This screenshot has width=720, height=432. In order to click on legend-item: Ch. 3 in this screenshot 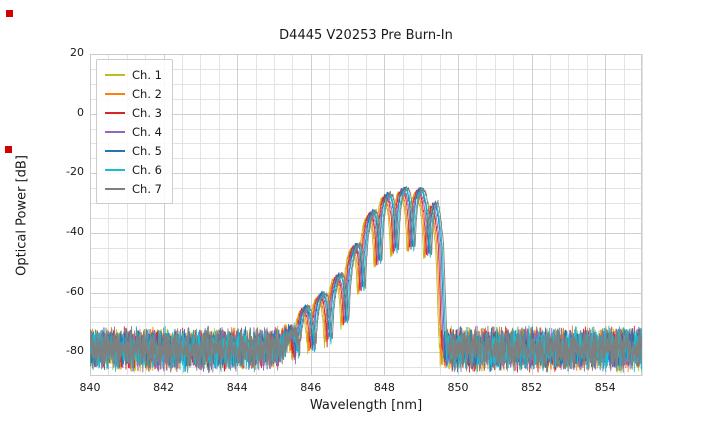, I will do `click(133, 112)`.